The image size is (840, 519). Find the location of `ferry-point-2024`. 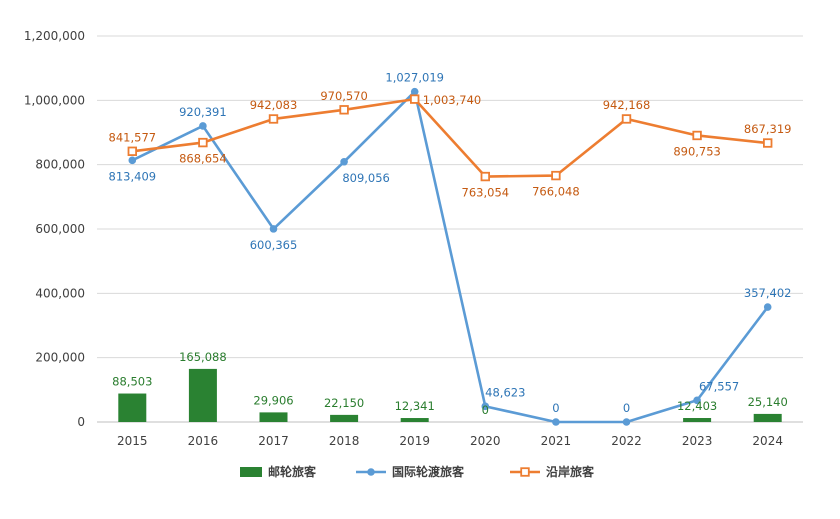

ferry-point-2024 is located at coordinates (767, 307).